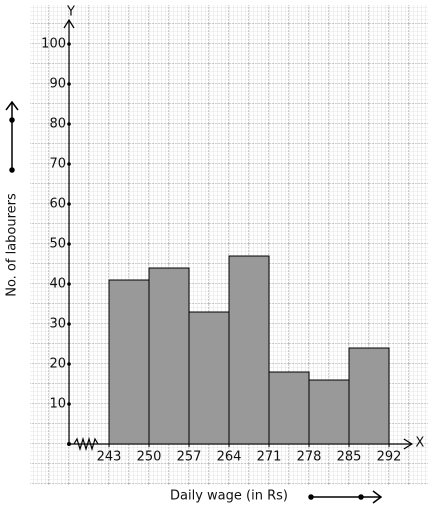 The image size is (434, 510). I want to click on x-tick-label: 264, so click(229, 457).